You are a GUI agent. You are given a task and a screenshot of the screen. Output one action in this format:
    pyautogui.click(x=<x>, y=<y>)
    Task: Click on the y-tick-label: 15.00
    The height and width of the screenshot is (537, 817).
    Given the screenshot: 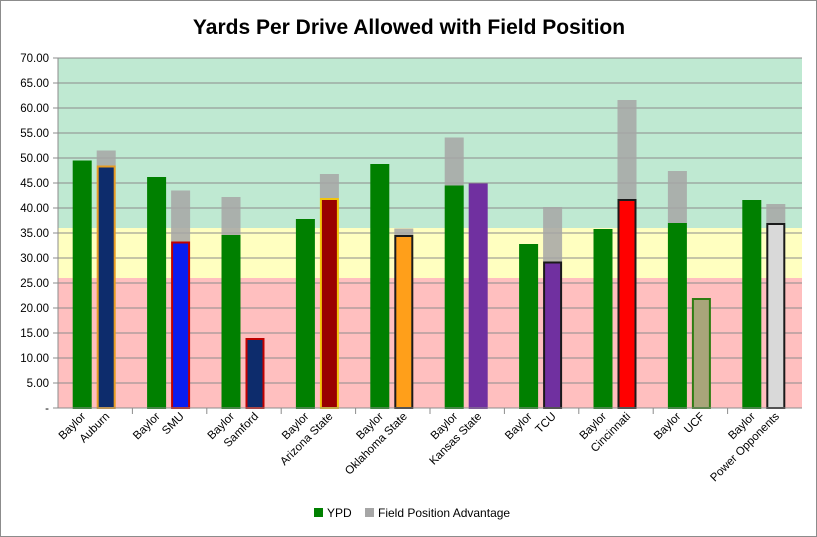 What is the action you would take?
    pyautogui.click(x=34, y=334)
    